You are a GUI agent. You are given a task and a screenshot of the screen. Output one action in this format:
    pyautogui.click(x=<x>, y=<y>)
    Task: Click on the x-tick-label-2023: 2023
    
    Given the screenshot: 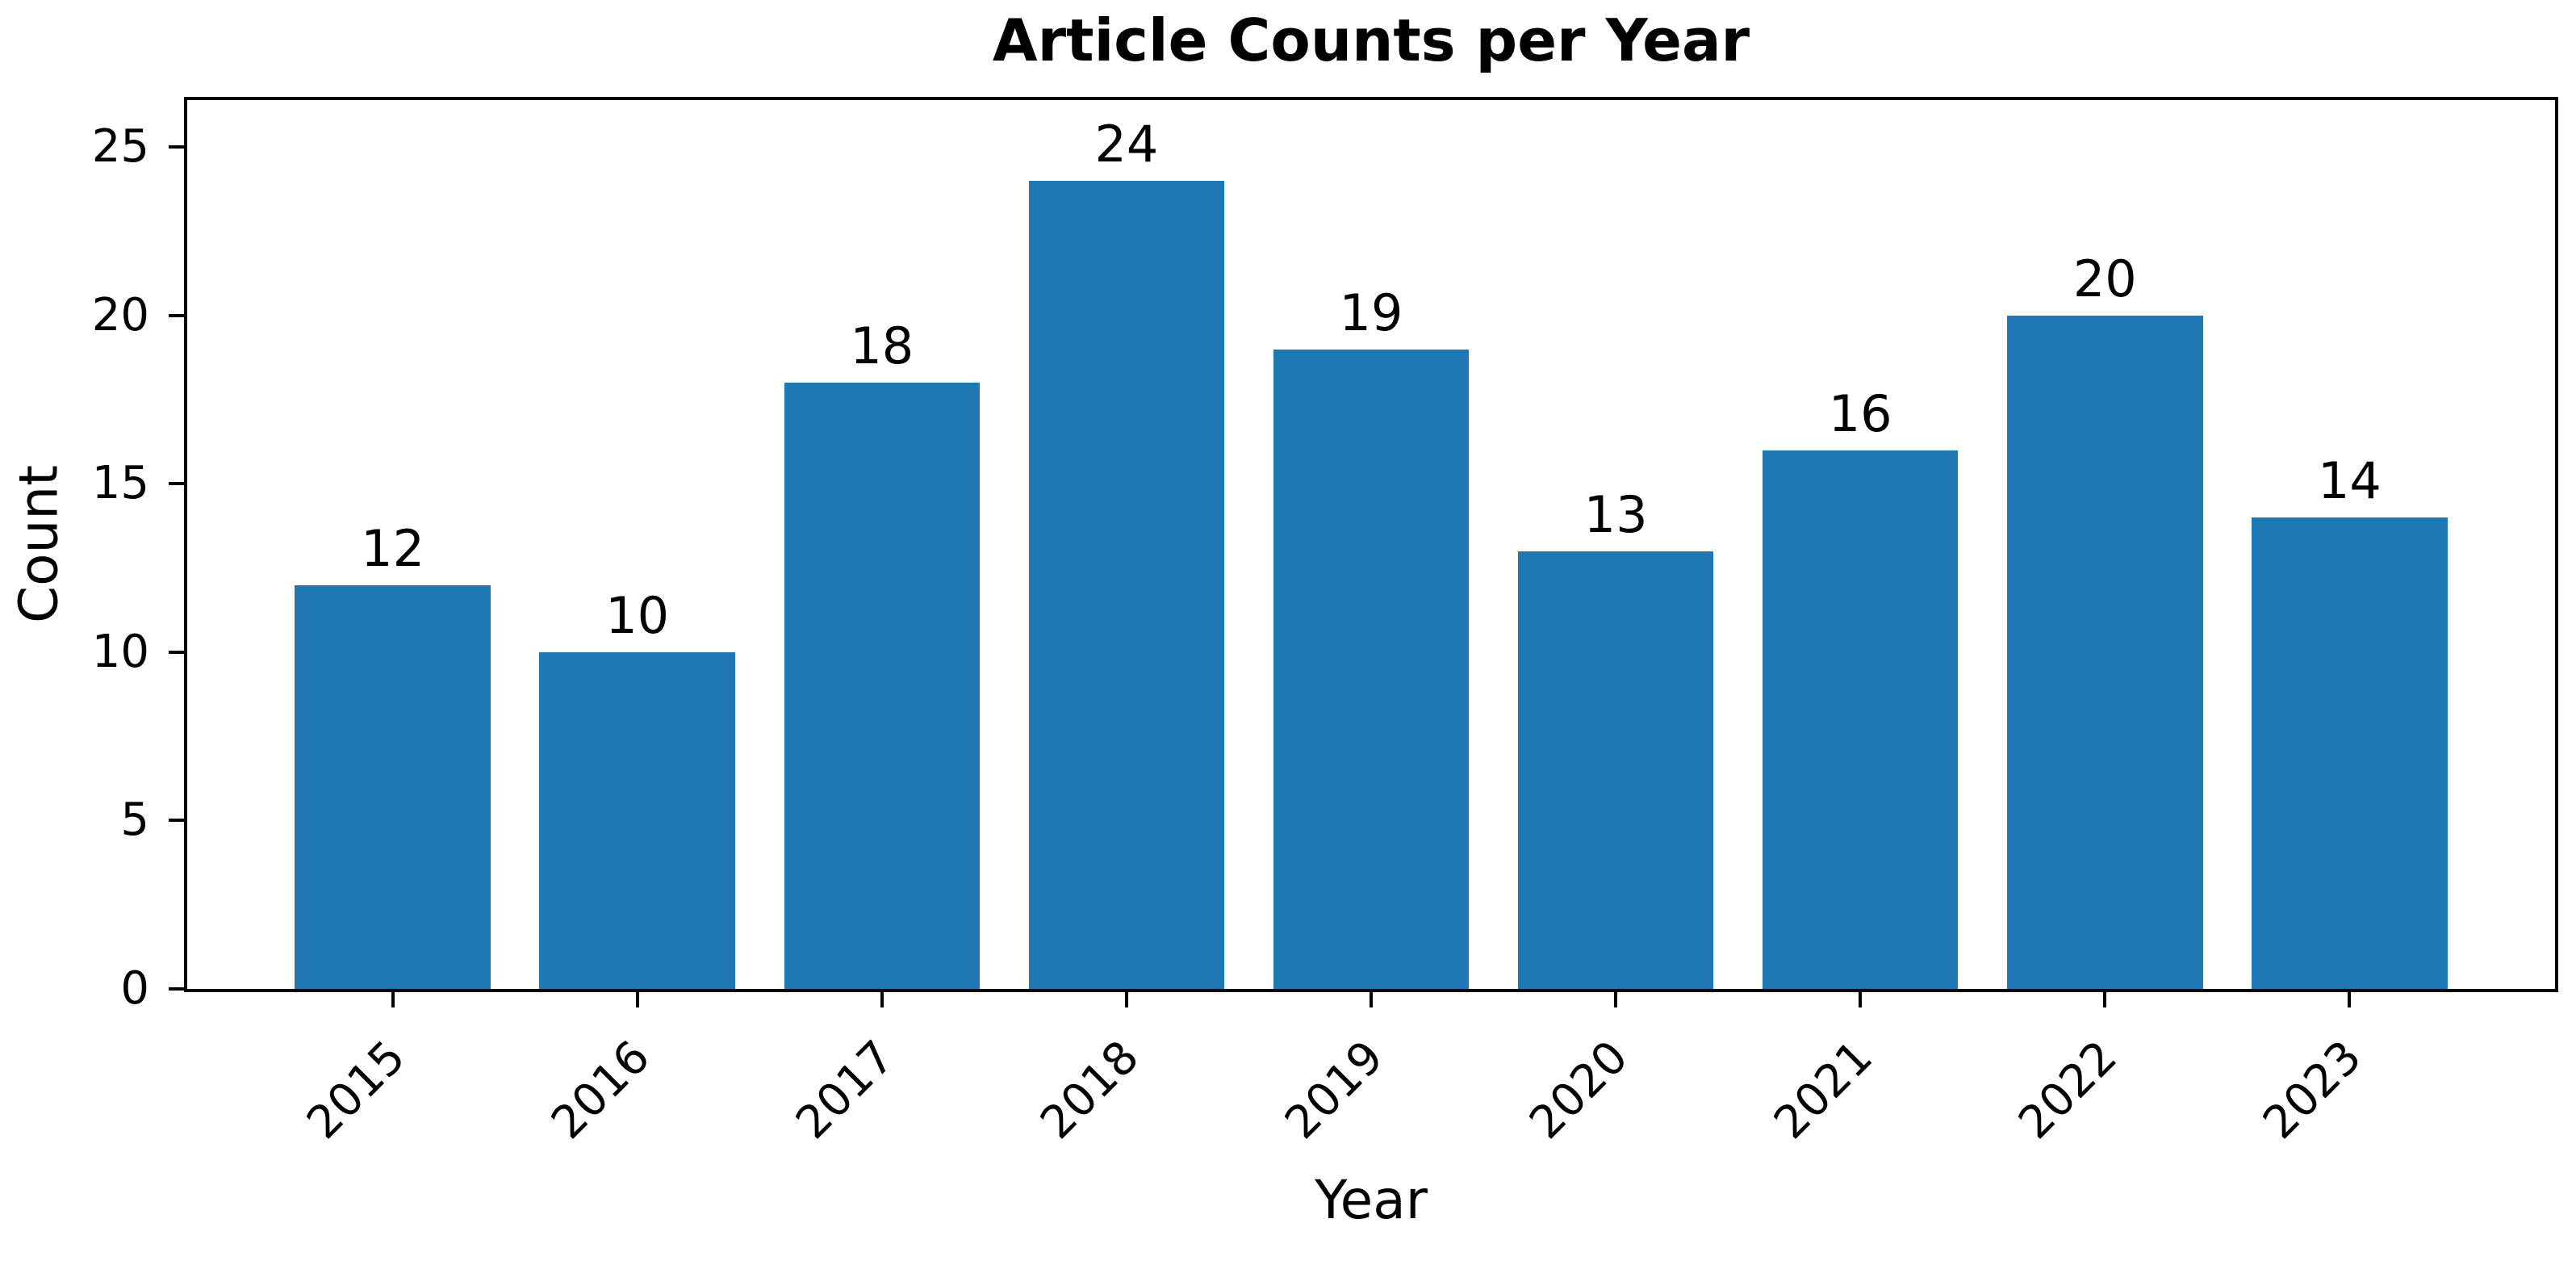 What is the action you would take?
    pyautogui.click(x=2313, y=1090)
    